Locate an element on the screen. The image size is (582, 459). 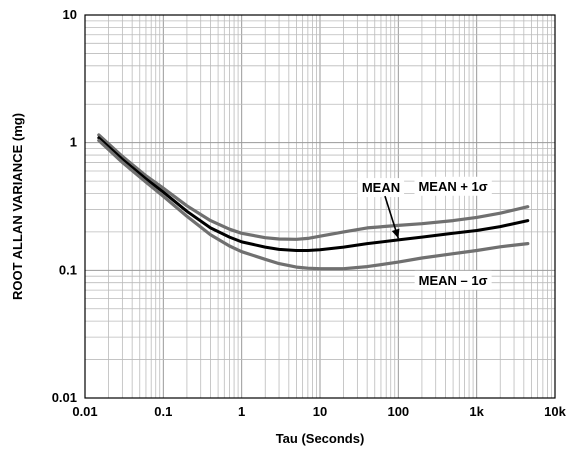
x-axis-title: Tau (Seconds) is located at coordinates (320, 438).